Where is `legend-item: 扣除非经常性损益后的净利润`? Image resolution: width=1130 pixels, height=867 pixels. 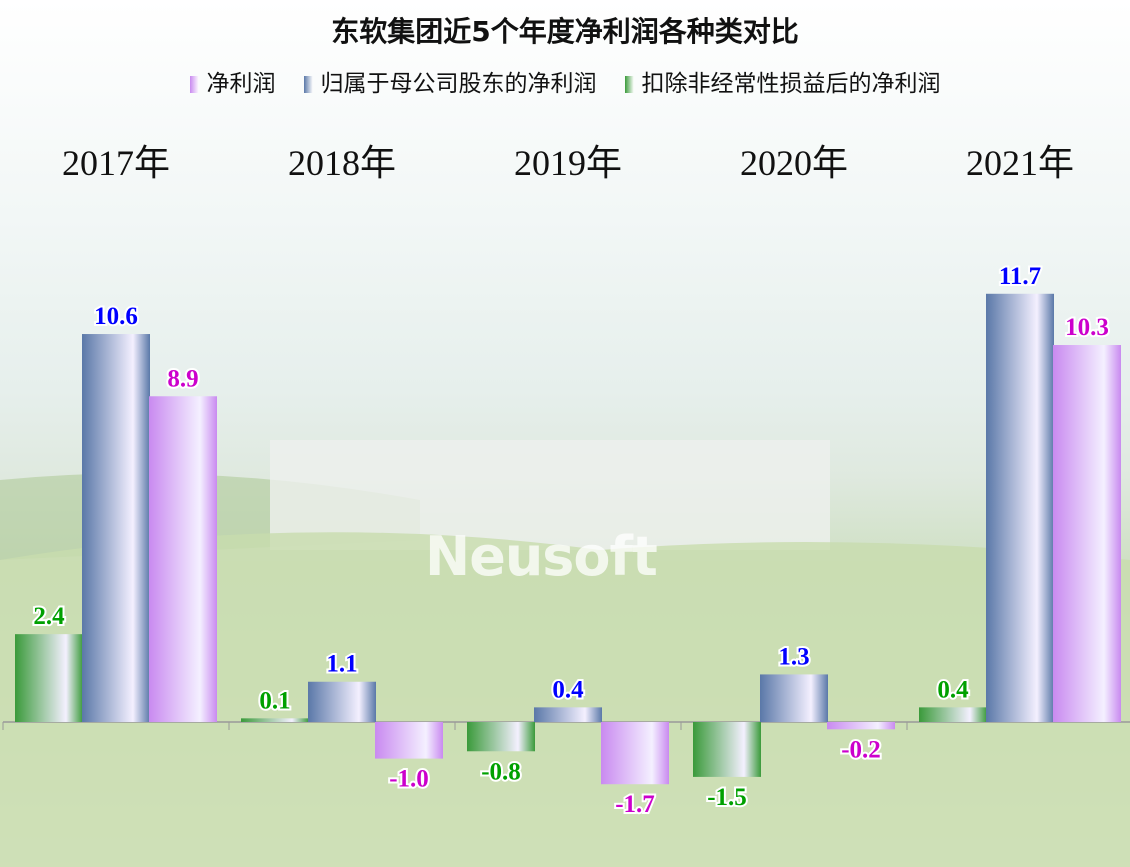 legend-item: 扣除非经常性损益后的净利润 is located at coordinates (782, 81).